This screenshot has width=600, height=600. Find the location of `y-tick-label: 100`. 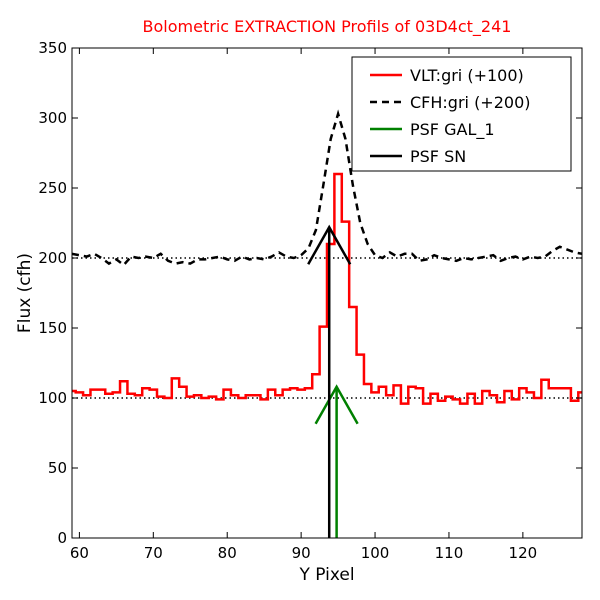

y-tick-label: 100 is located at coordinates (52, 398).